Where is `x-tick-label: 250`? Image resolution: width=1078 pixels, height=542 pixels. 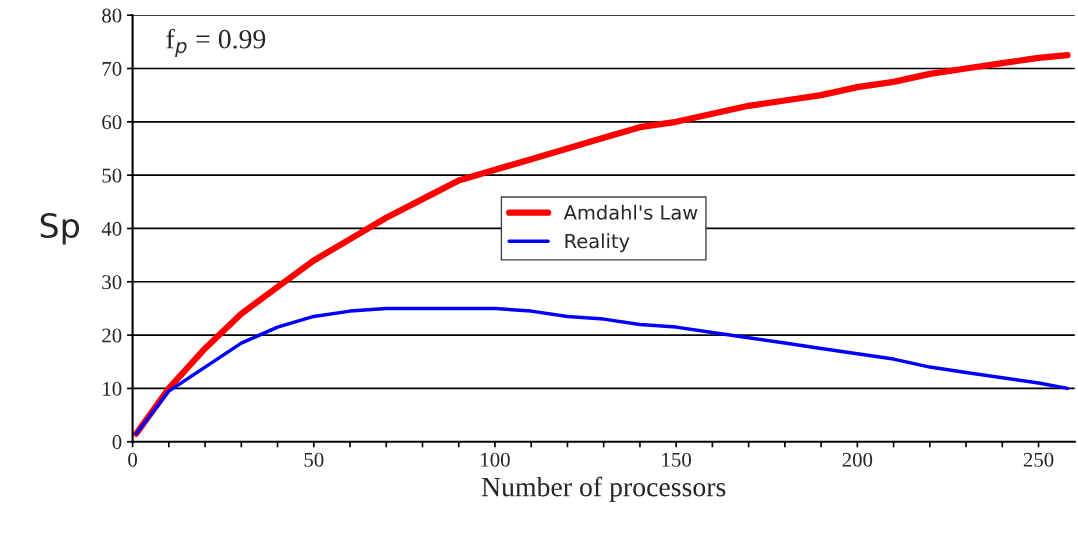 x-tick-label: 250 is located at coordinates (1038, 459).